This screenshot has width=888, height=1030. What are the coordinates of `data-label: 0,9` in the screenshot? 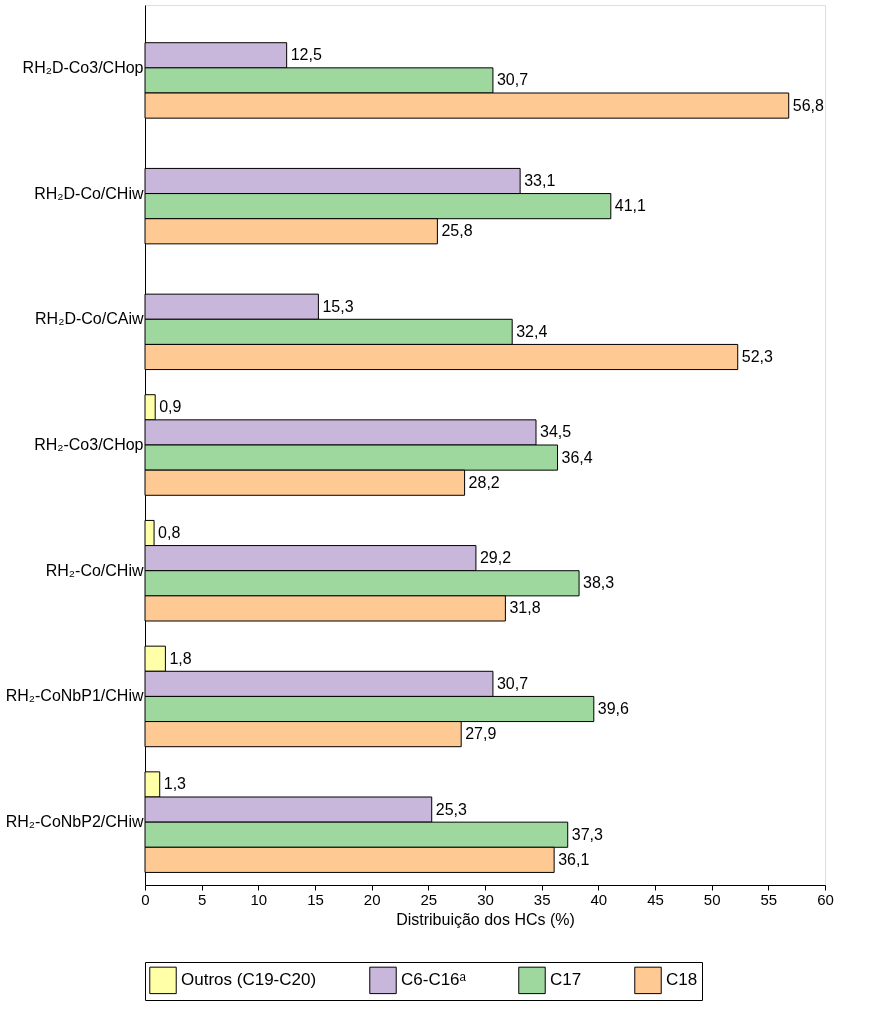 It's located at (170, 407).